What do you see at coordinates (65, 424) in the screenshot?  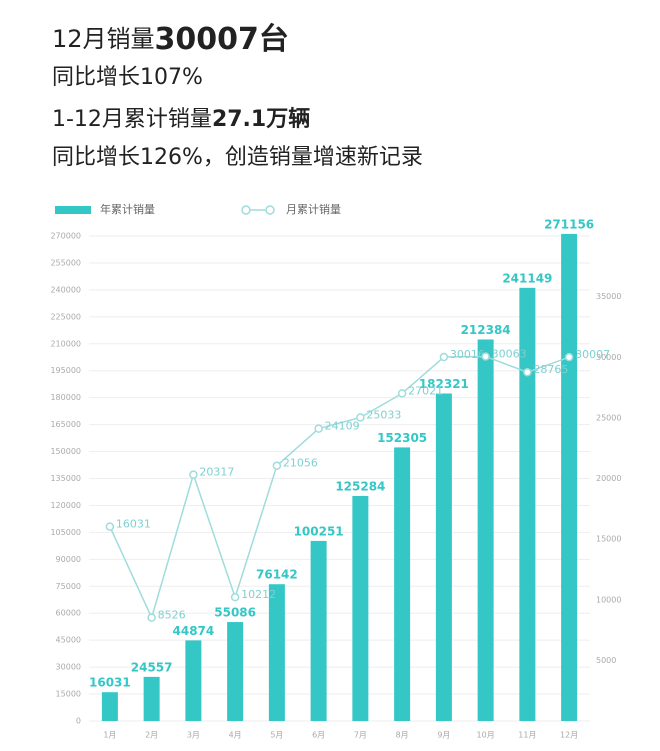 I see `y-tick-label: 165000` at bounding box center [65, 424].